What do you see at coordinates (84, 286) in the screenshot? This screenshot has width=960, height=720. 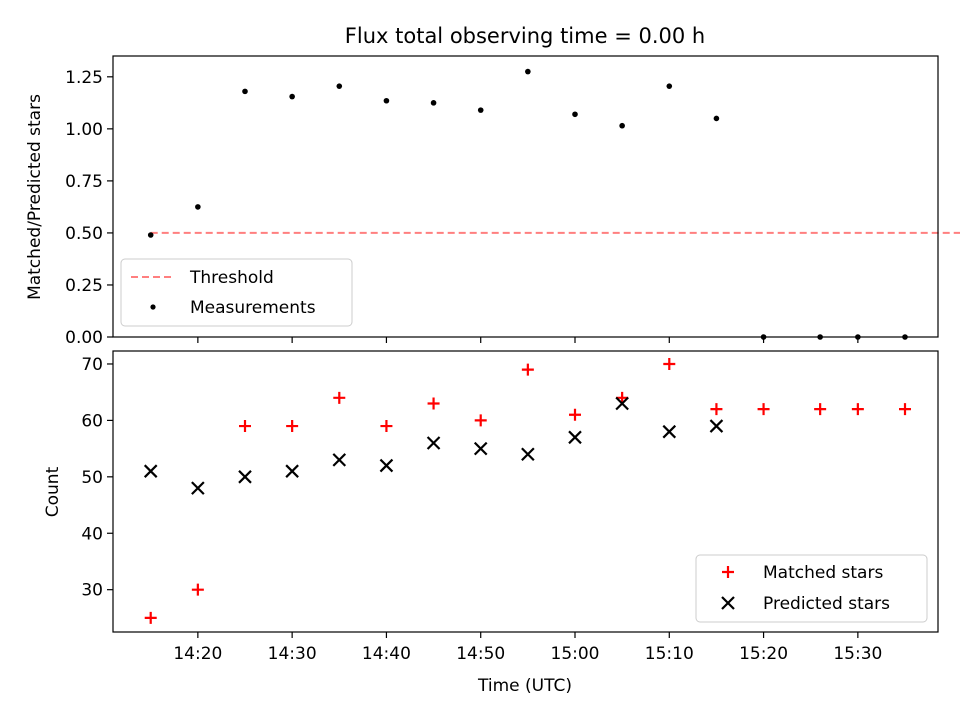 I see `top-y-tick-label: 0.25` at bounding box center [84, 286].